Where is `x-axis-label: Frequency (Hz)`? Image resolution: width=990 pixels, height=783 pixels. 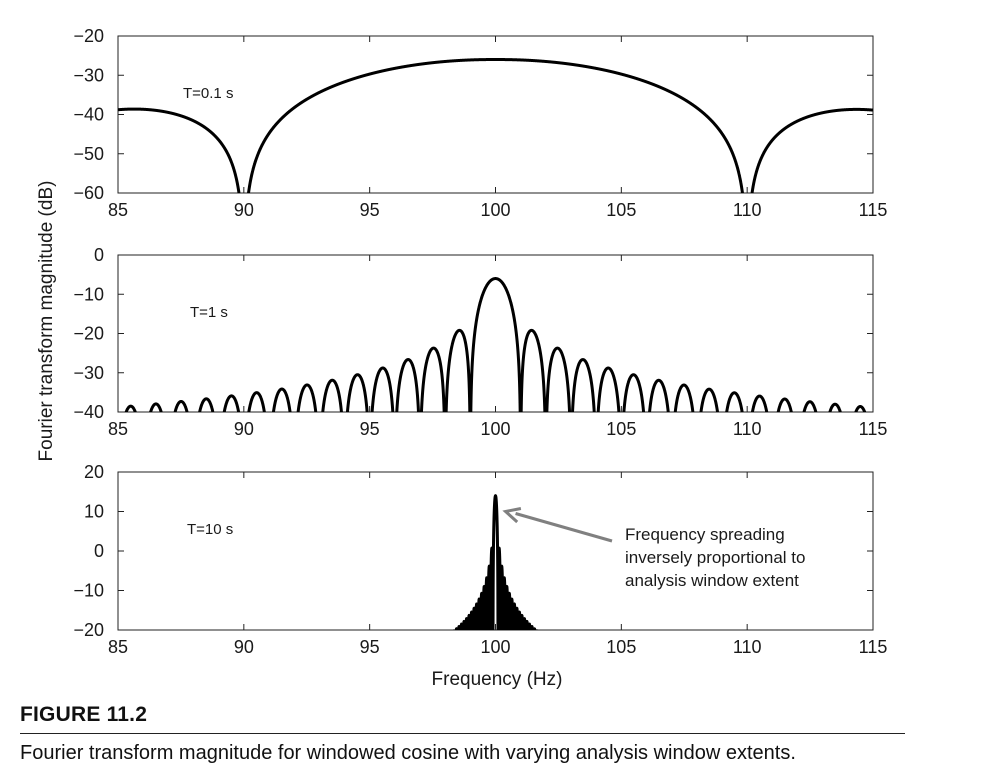
x-axis-label: Frequency (Hz) is located at coordinates (497, 679).